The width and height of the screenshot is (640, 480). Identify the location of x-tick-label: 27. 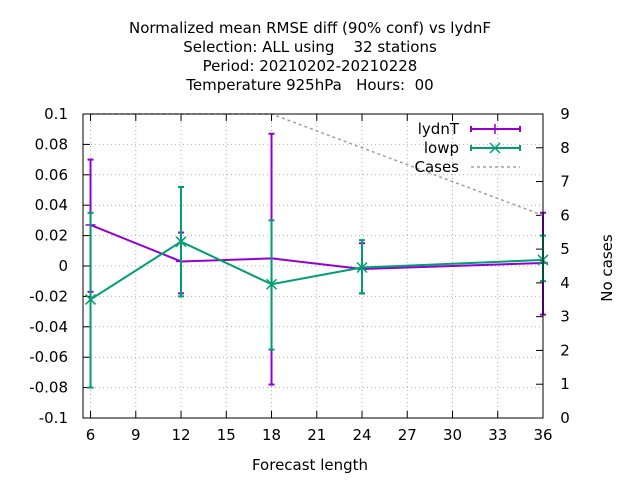
(407, 435).